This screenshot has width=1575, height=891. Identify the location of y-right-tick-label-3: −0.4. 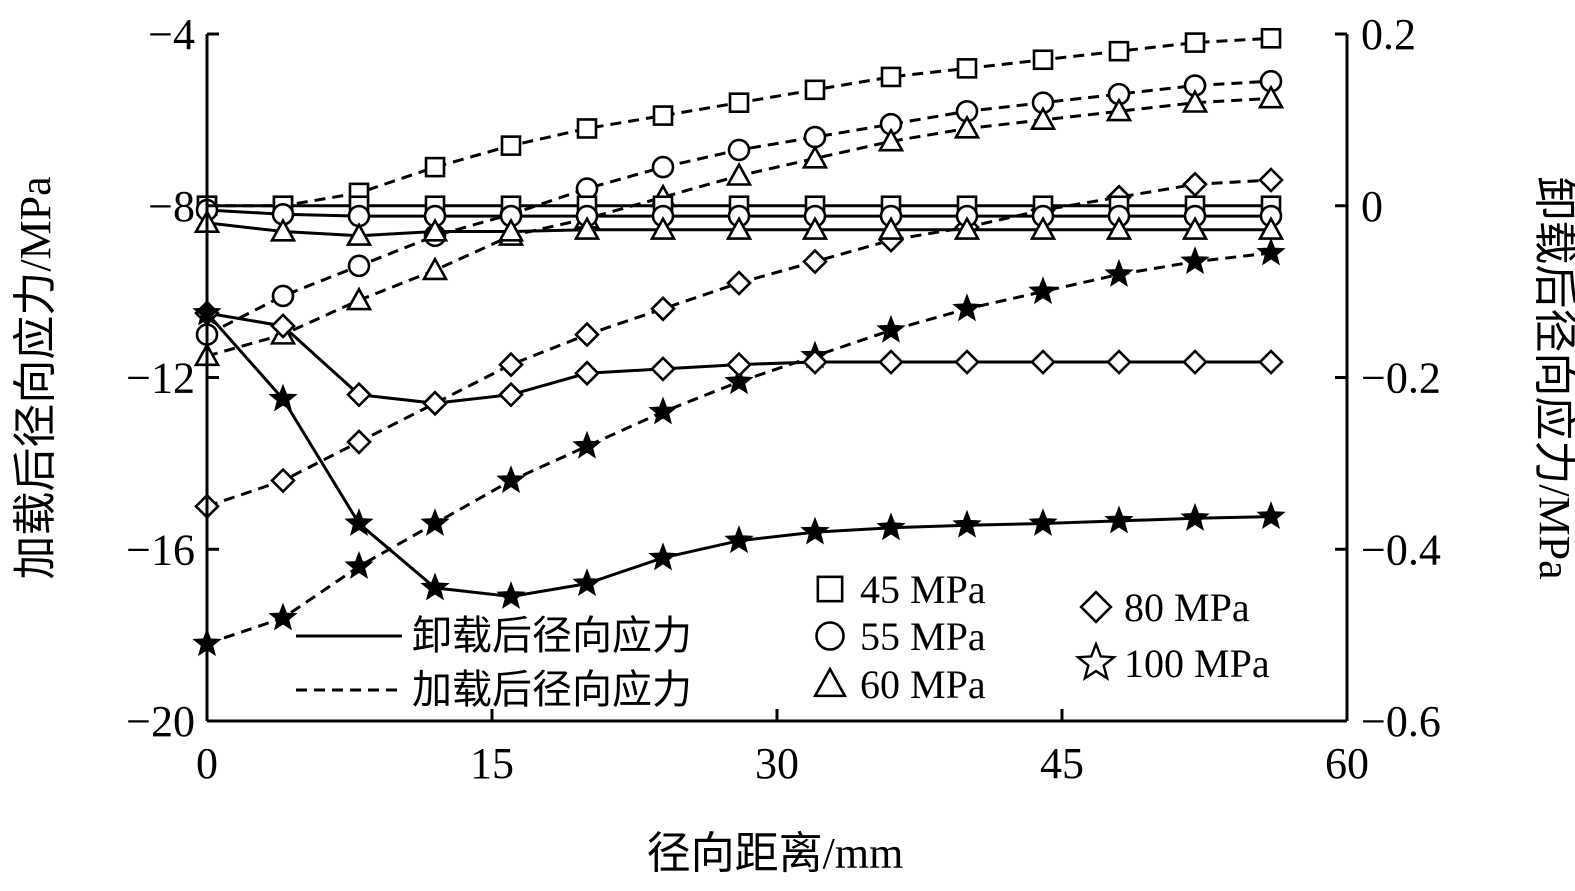
(1401, 549).